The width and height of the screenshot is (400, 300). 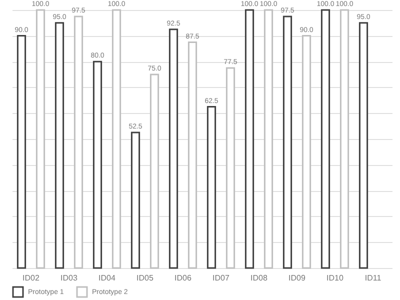 What do you see at coordinates (183, 278) in the screenshot?
I see `x-tick-label: ID06` at bounding box center [183, 278].